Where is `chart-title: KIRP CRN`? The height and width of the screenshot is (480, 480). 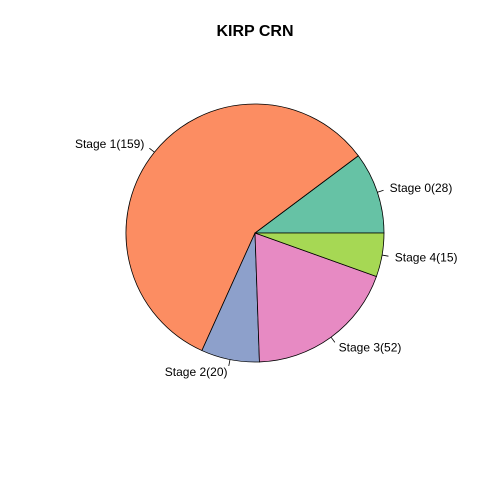 chart-title: KIRP CRN is located at coordinates (254, 31).